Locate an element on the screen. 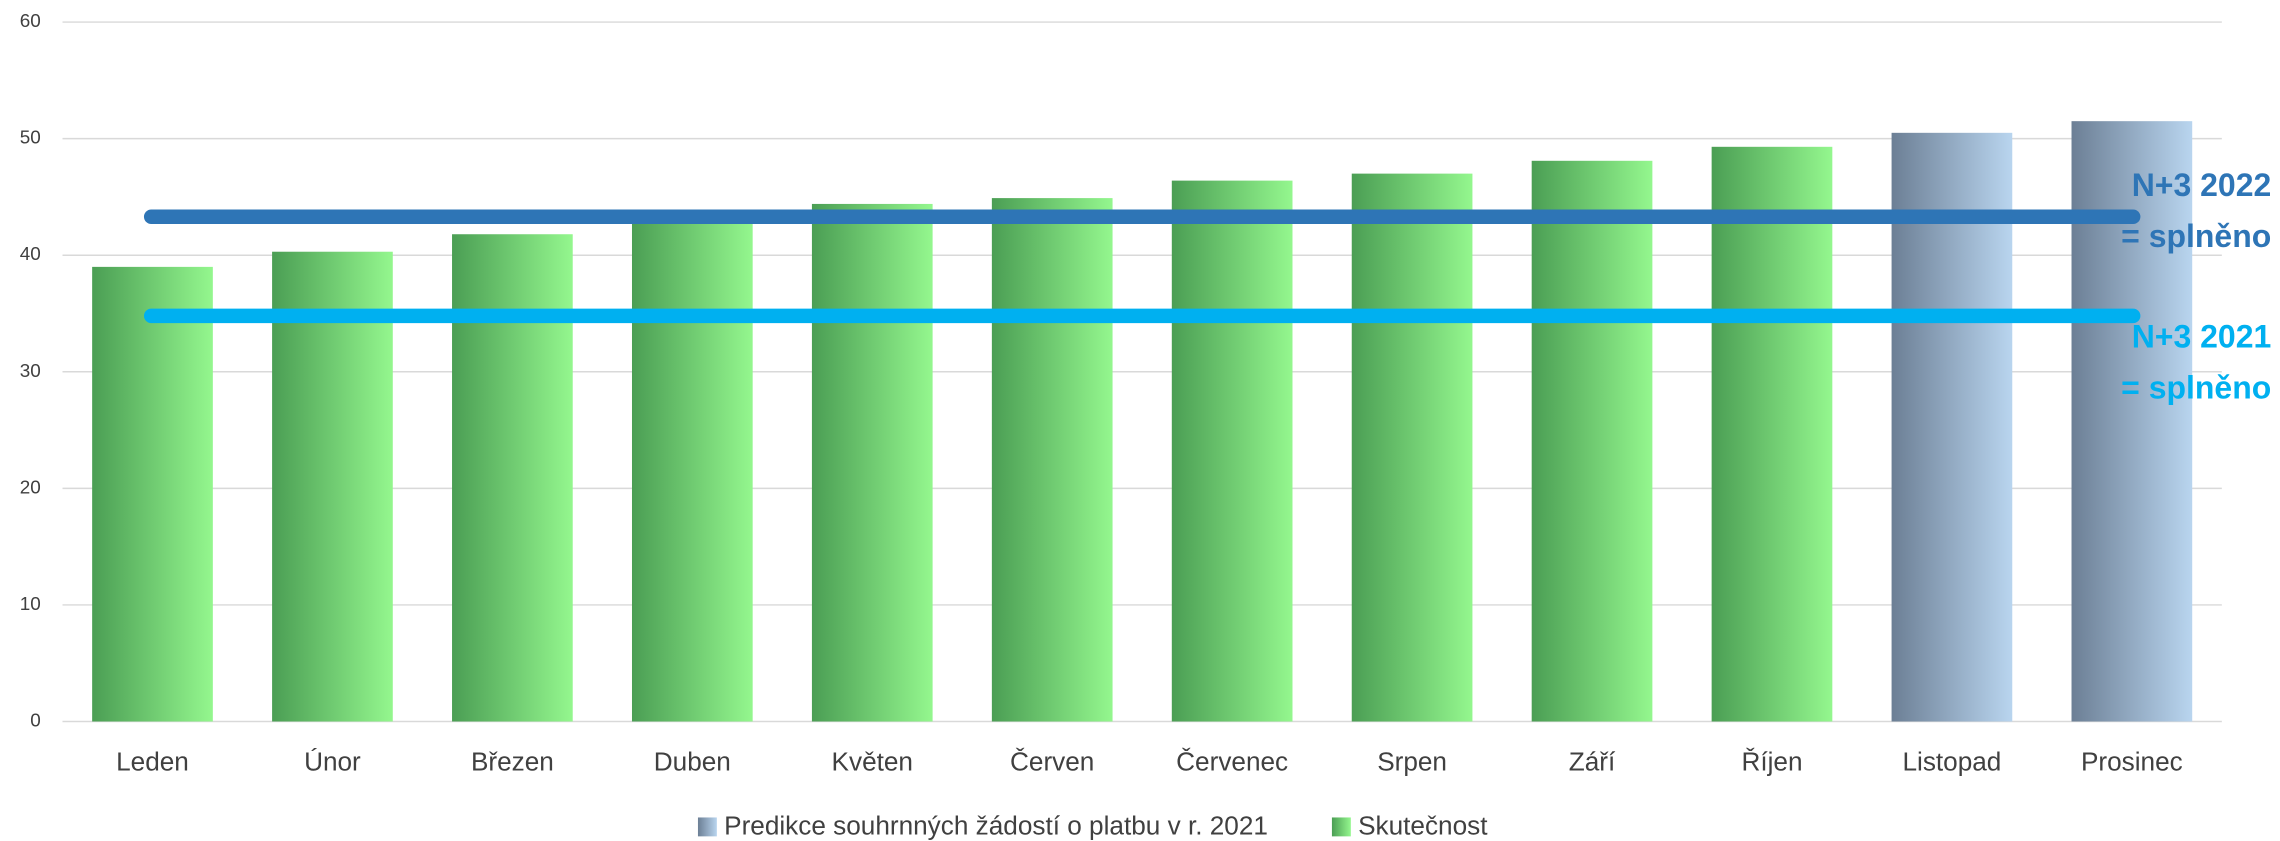  x-tick-label: Červenec is located at coordinates (1232, 762).